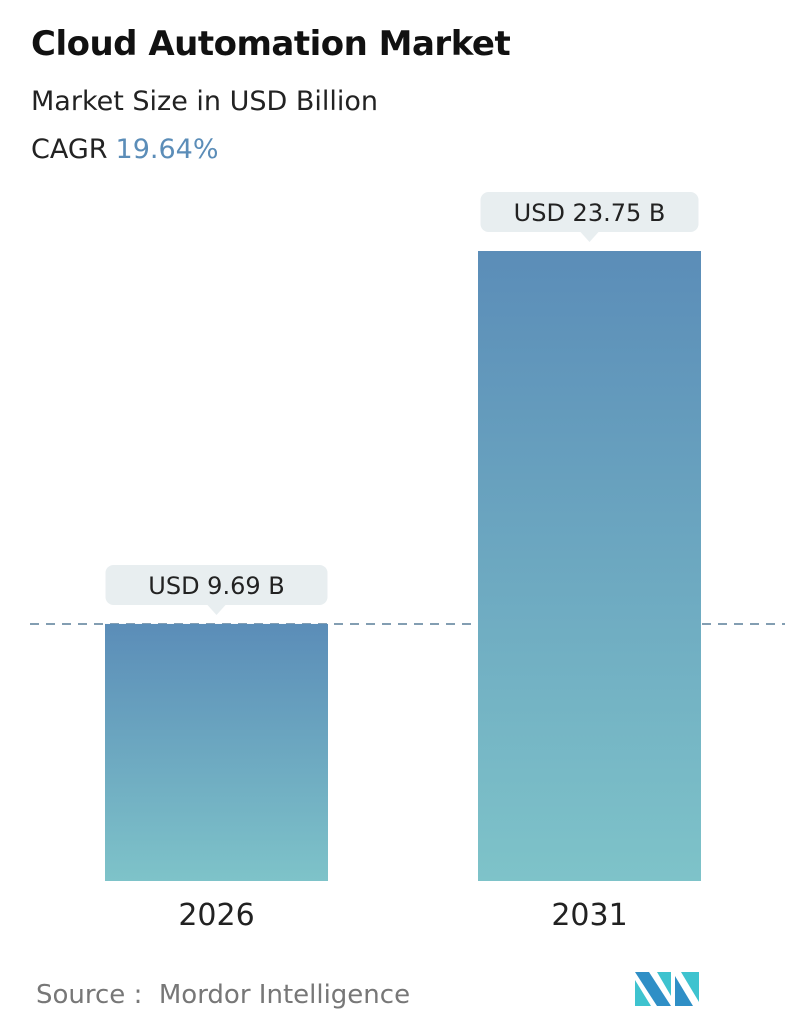  Describe the element at coordinates (667, 989) in the screenshot. I see `logo-icon` at that location.